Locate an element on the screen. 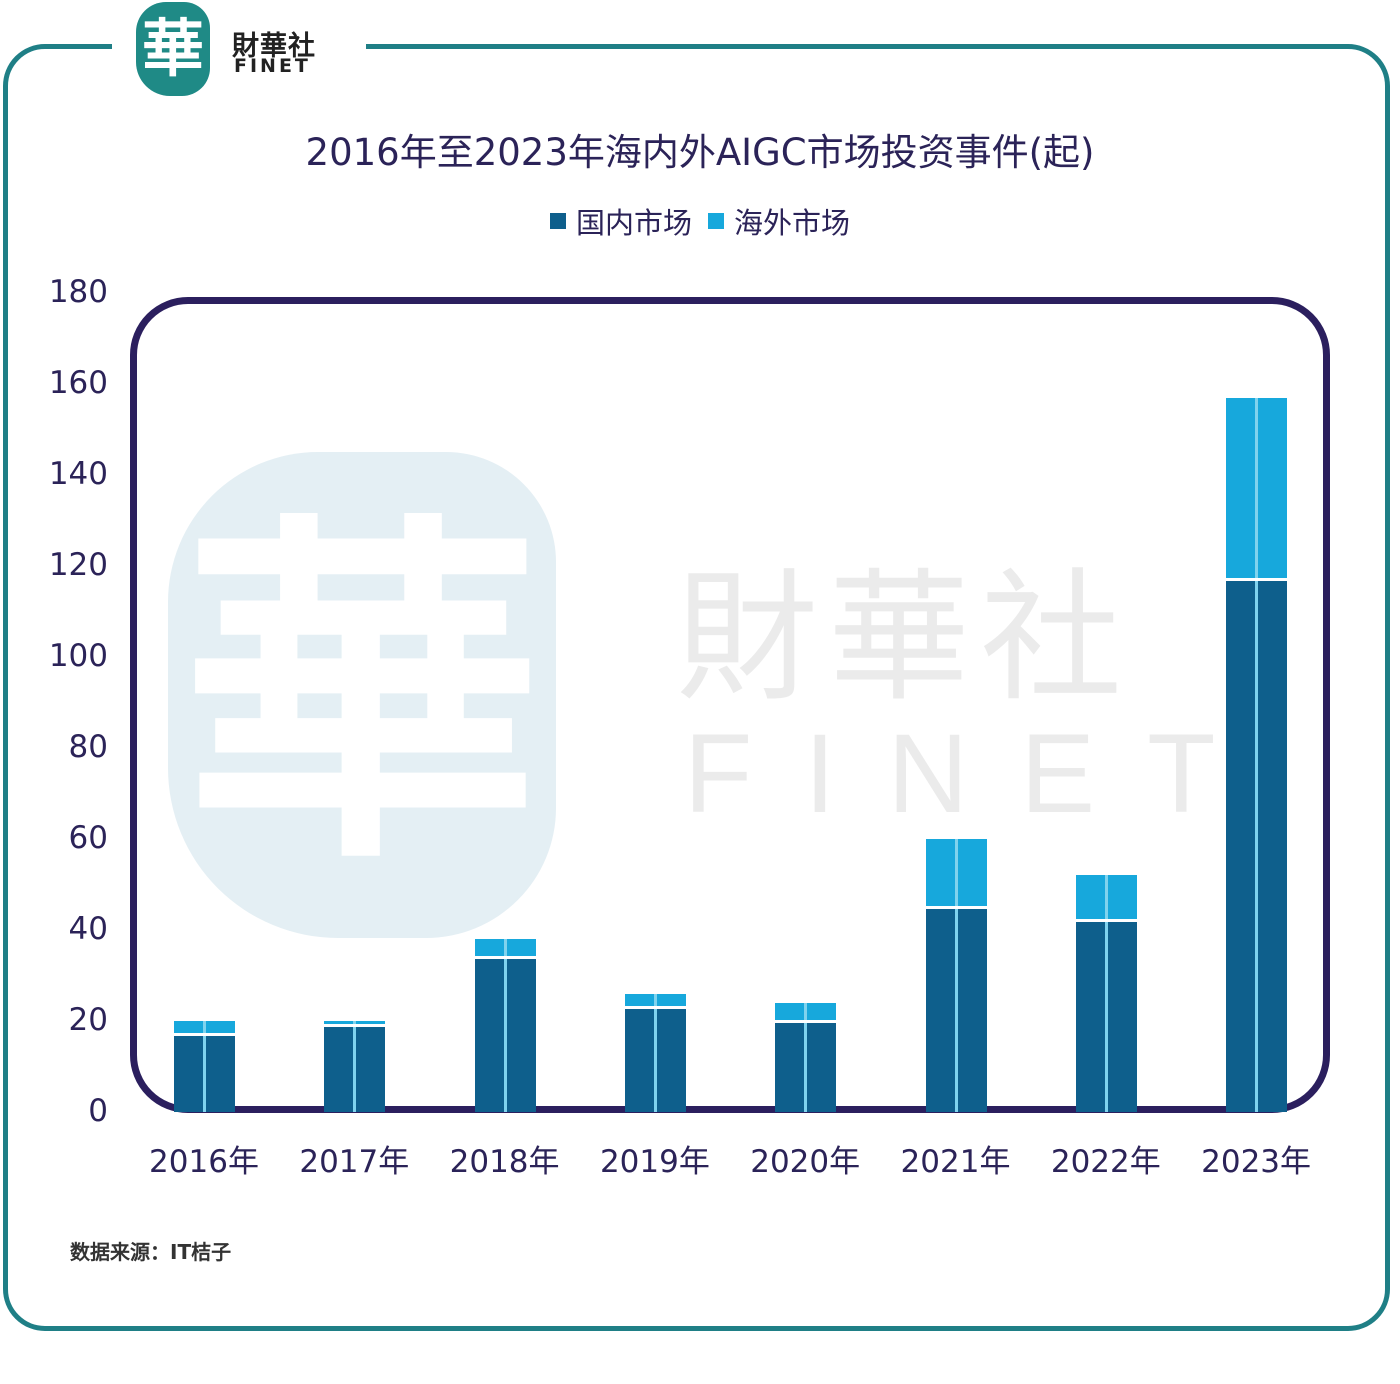  finet-seal-logo-icon: 華 is located at coordinates (173, 49).